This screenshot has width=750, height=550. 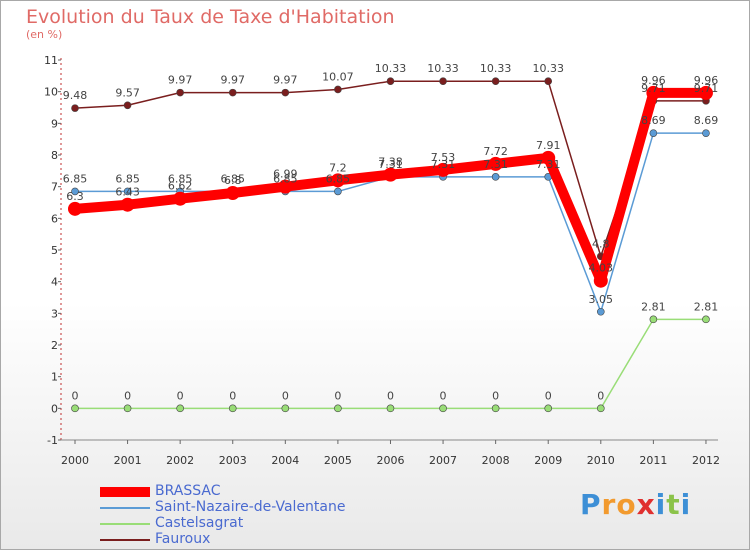 What do you see at coordinates (601, 460) in the screenshot?
I see `x-tick-label: 2010` at bounding box center [601, 460].